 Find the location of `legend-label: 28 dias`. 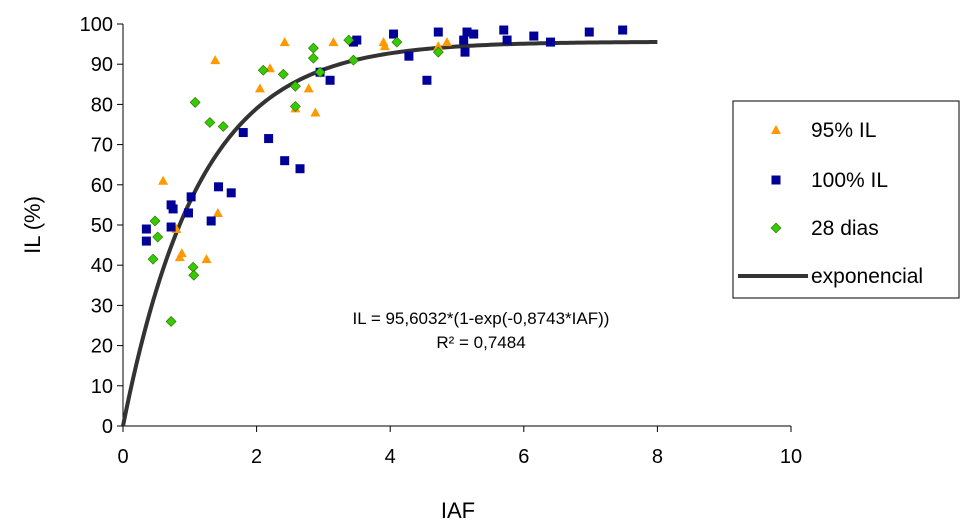

legend-label: 28 dias is located at coordinates (845, 228).